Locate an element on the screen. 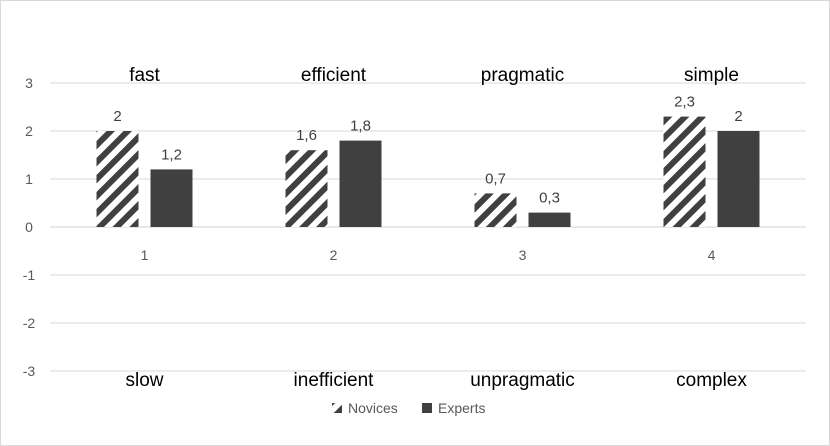 This screenshot has height=446, width=830. positive-pole-label: pragmatic is located at coordinates (522, 75).